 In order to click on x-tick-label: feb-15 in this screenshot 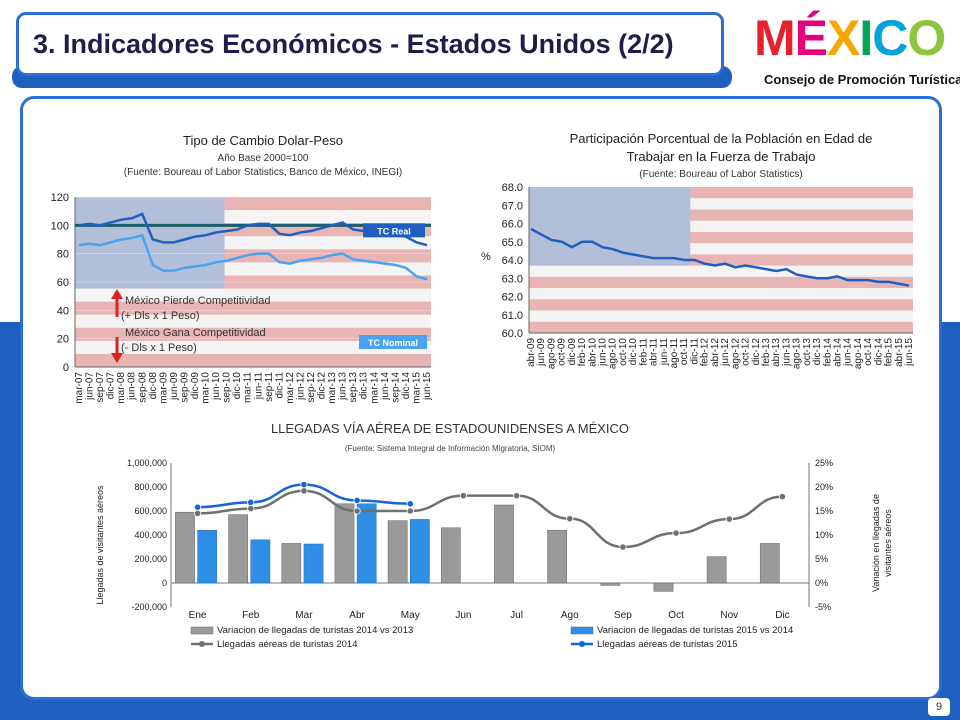, I will do `click(889, 352)`.